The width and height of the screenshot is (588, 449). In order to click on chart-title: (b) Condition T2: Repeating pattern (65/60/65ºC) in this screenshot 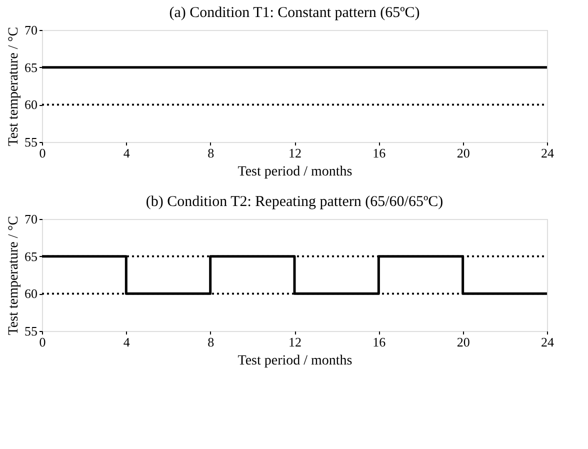, I will do `click(295, 202)`.